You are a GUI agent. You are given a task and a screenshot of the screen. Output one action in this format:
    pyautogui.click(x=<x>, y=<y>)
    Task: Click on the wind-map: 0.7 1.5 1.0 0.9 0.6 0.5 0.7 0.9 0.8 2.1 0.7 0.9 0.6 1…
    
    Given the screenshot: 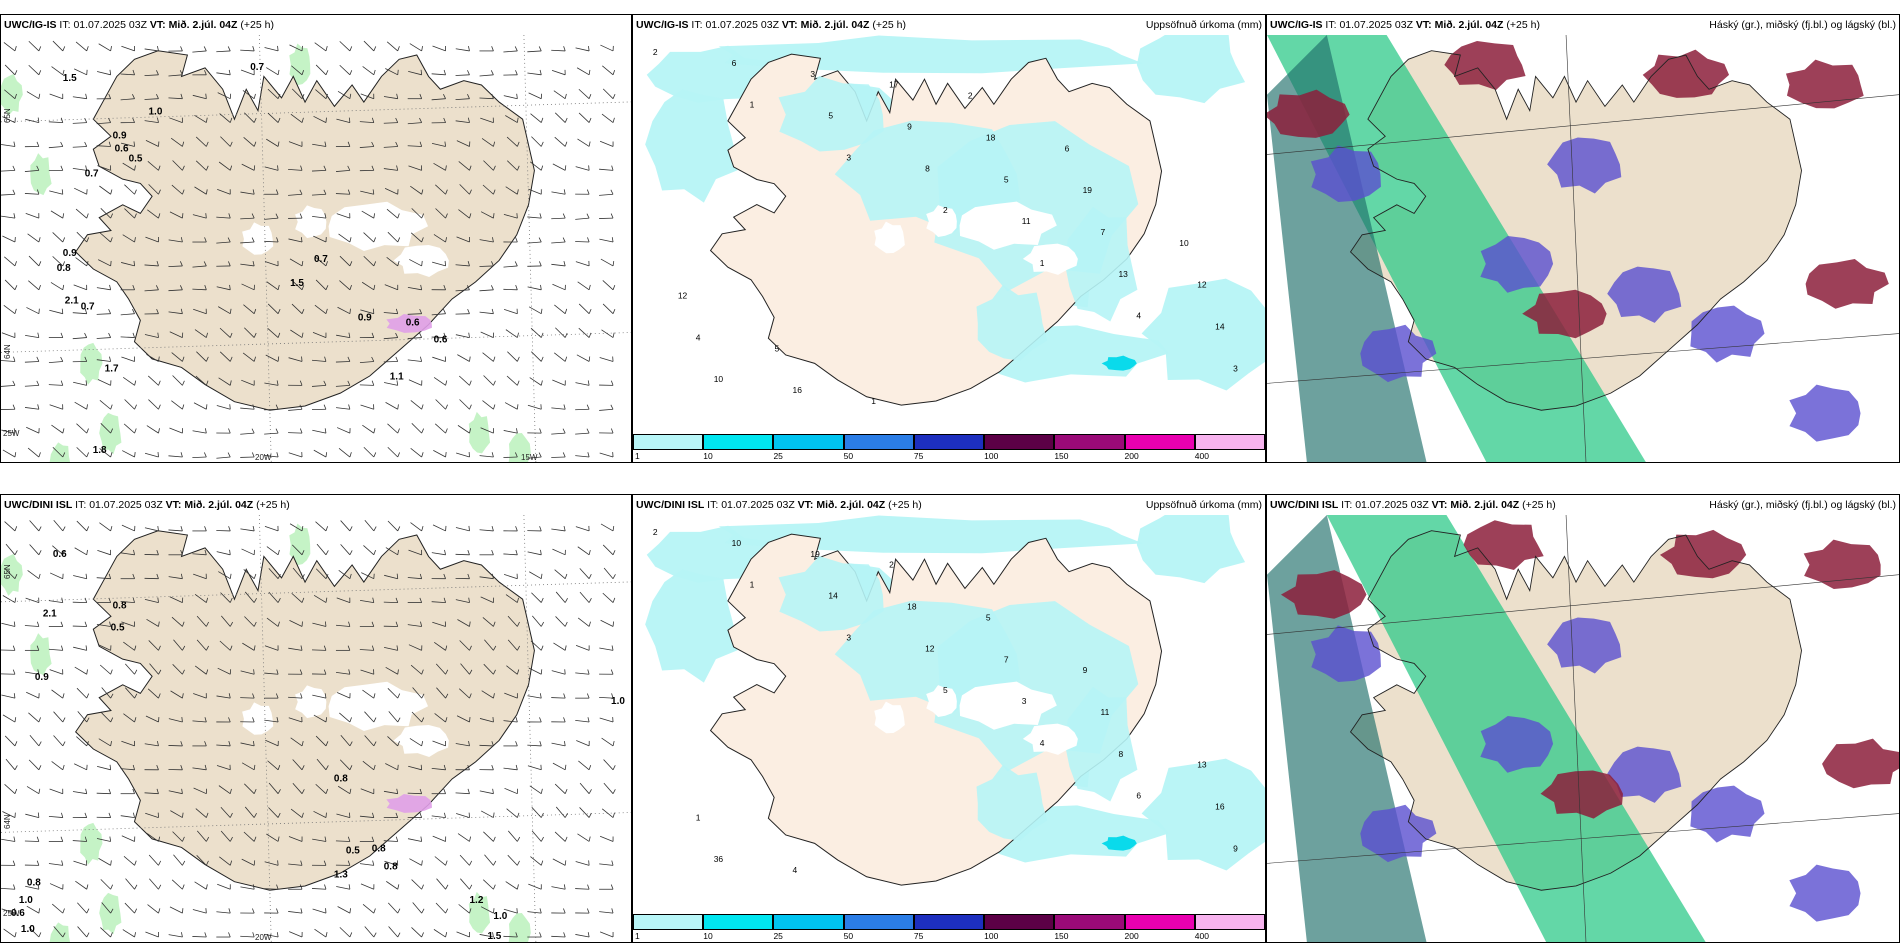 What is the action you would take?
    pyautogui.click(x=316, y=248)
    